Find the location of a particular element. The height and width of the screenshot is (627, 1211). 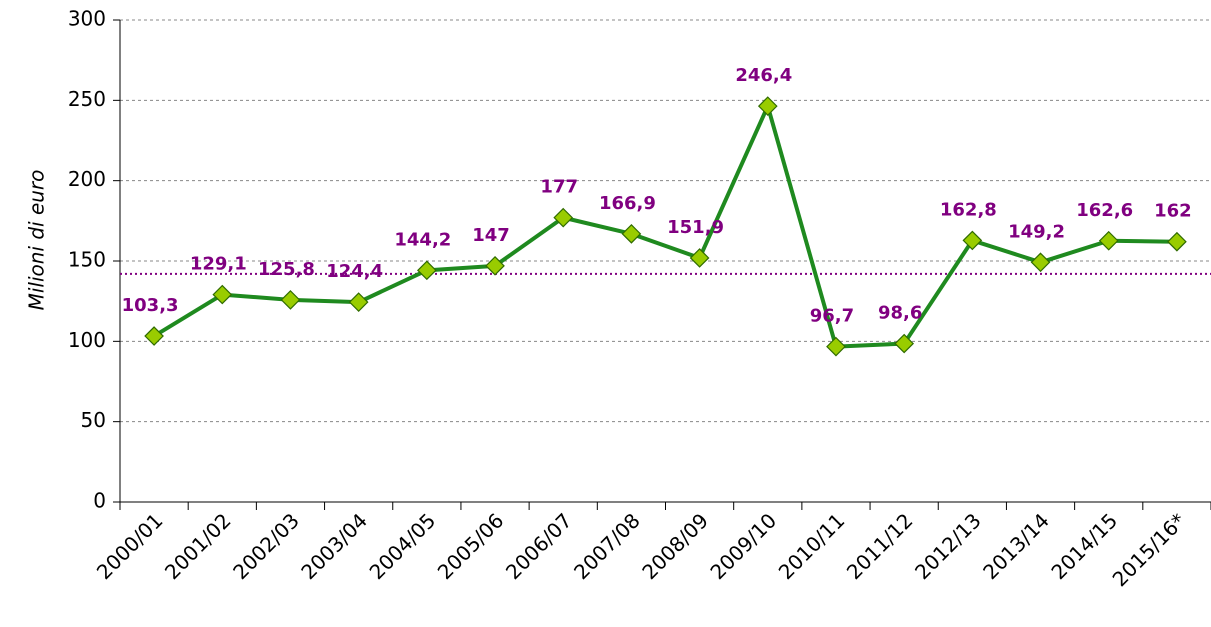

data-label: 124,4 is located at coordinates (354, 271).